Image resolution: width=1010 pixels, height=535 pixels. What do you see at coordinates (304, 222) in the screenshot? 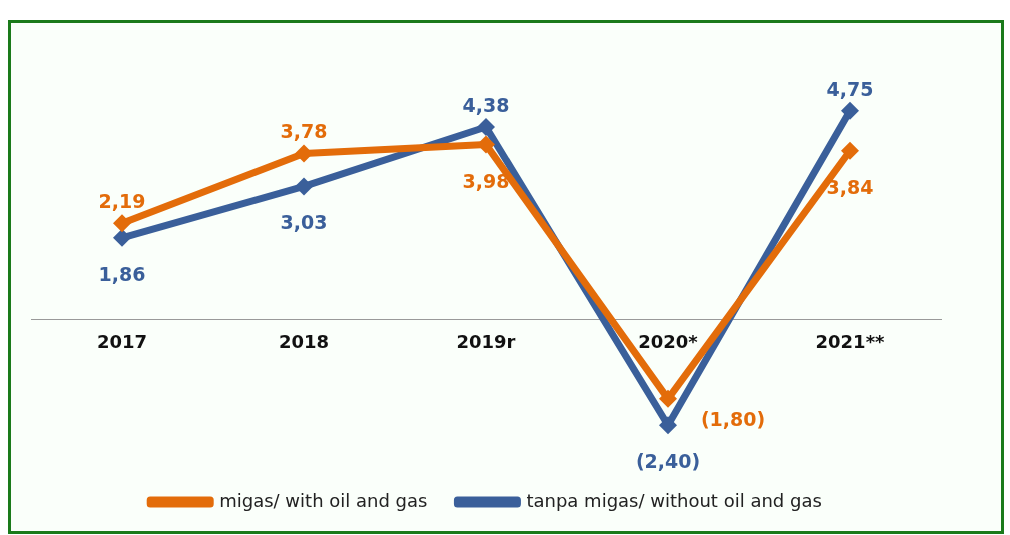
I see `data-label: 3,03` at bounding box center [304, 222].